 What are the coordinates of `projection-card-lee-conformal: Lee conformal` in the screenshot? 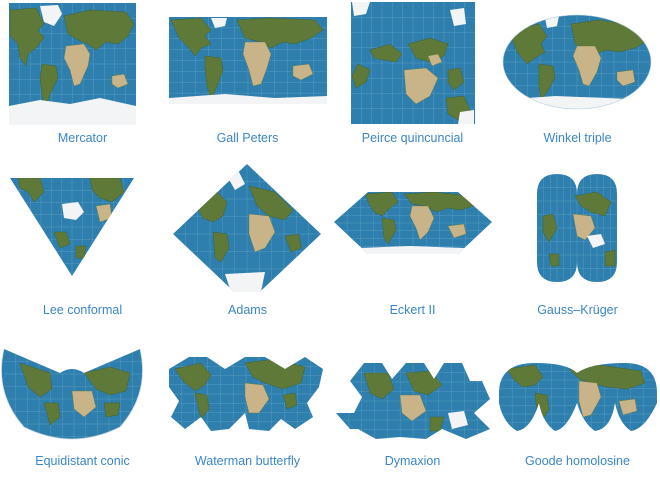 It's located at (82, 239).